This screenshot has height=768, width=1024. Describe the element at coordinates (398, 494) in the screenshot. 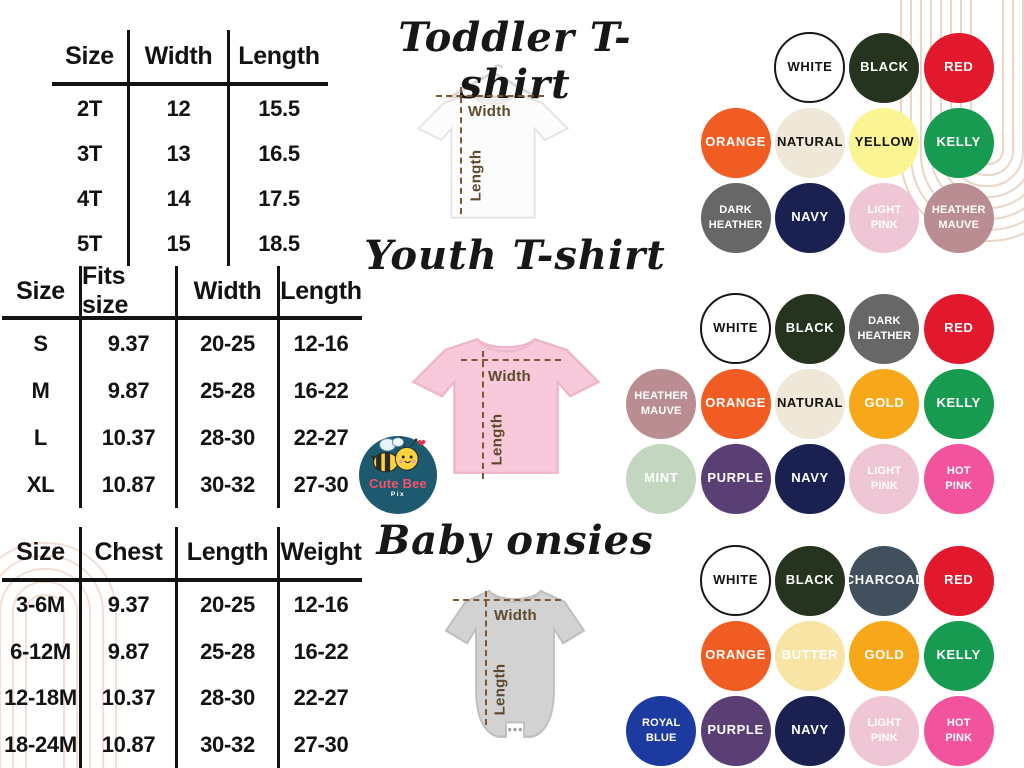

I see `brand-subname: Pix` at that location.